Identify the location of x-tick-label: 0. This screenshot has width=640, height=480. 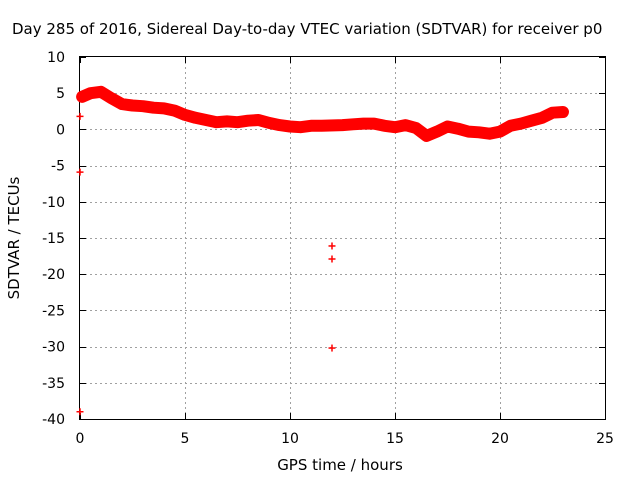
(80, 439).